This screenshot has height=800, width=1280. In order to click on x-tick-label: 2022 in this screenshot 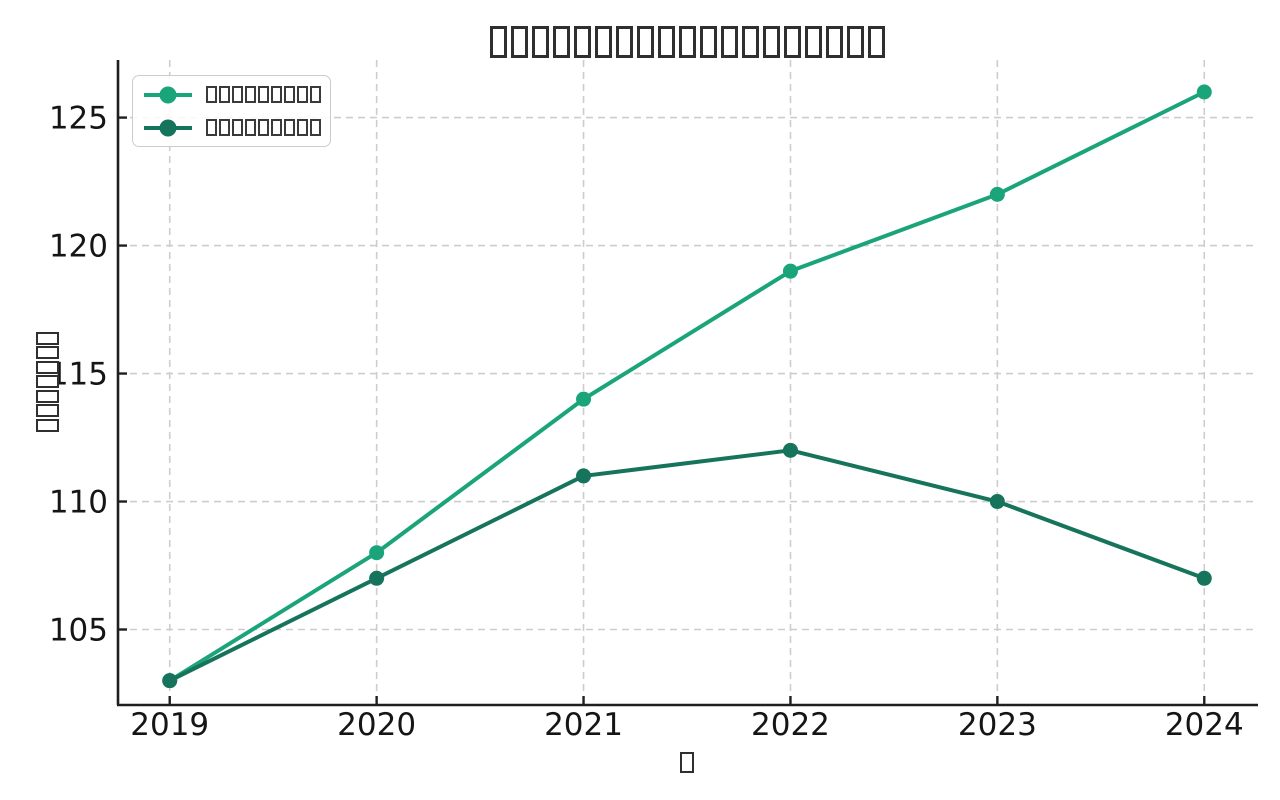, I will do `click(790, 725)`.